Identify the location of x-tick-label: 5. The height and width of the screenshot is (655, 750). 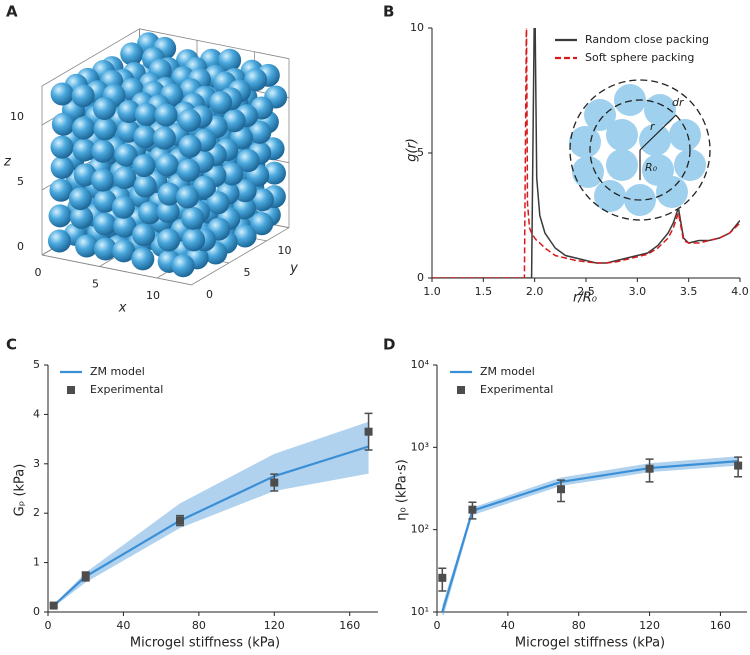
(95, 284).